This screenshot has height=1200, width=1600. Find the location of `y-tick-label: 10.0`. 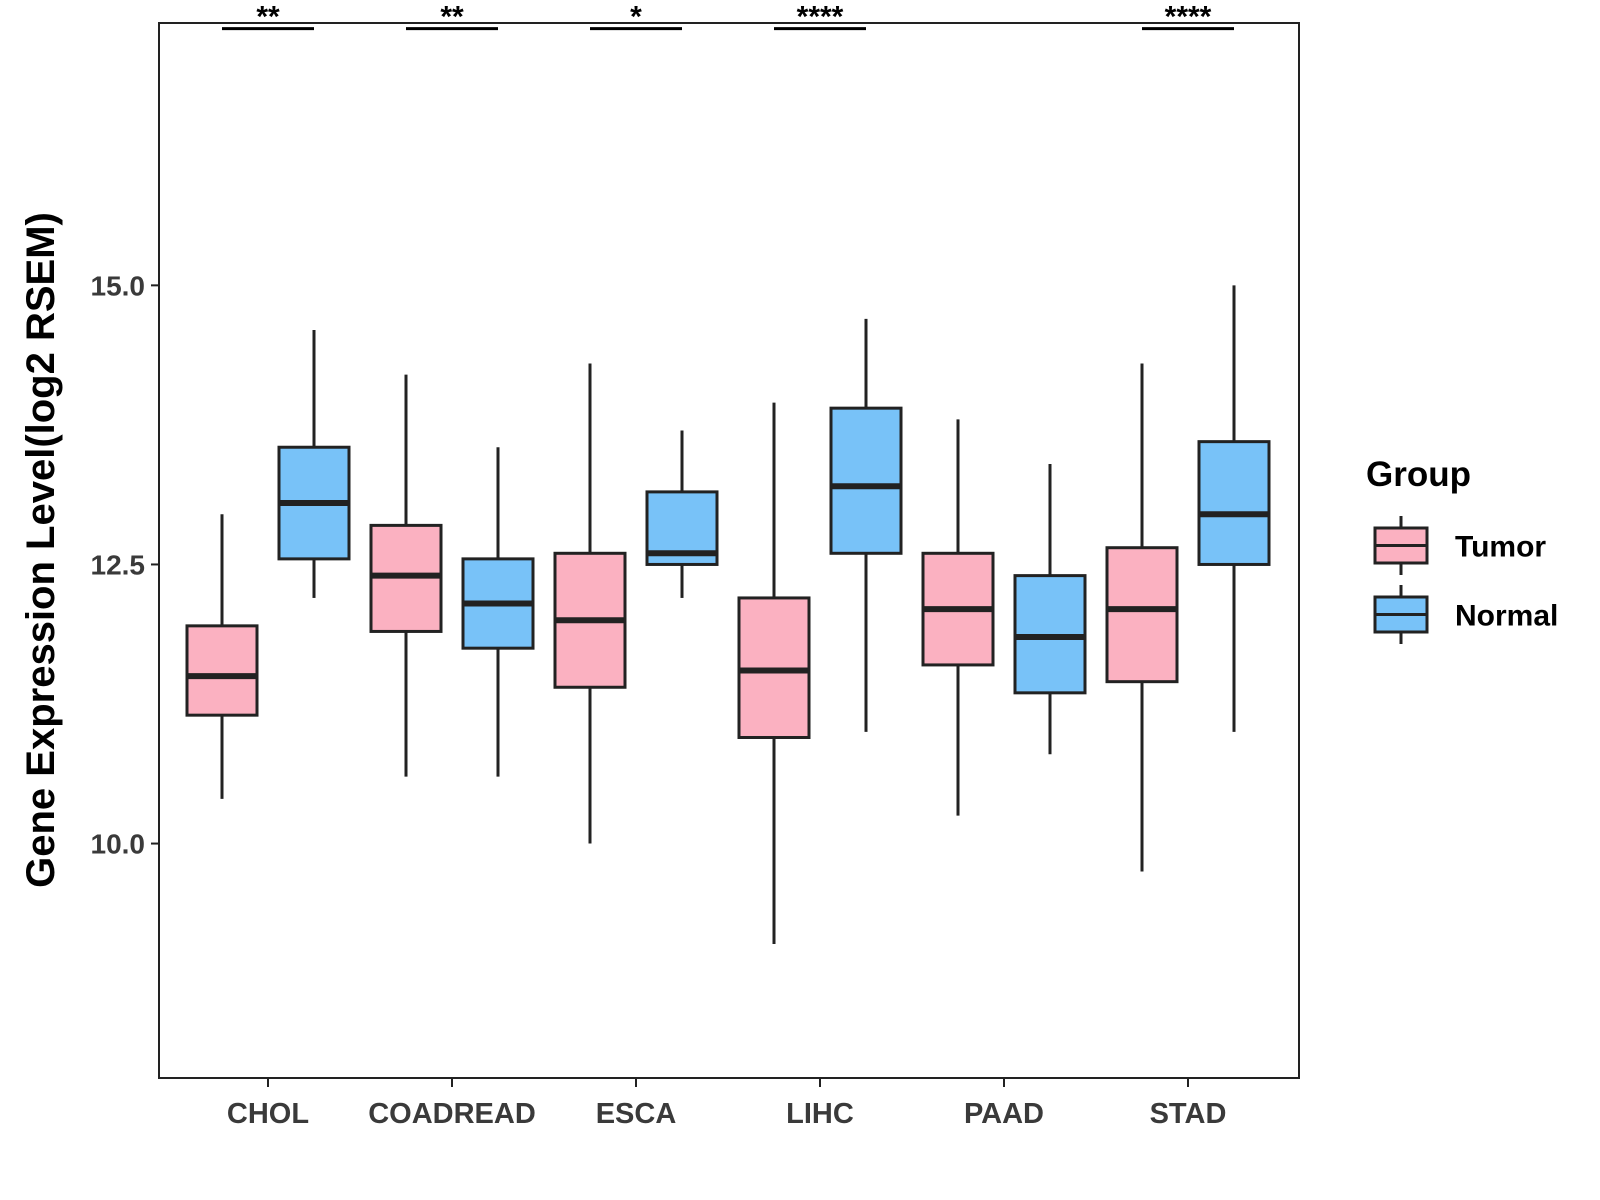

y-tick-label: 10.0 is located at coordinates (118, 844).